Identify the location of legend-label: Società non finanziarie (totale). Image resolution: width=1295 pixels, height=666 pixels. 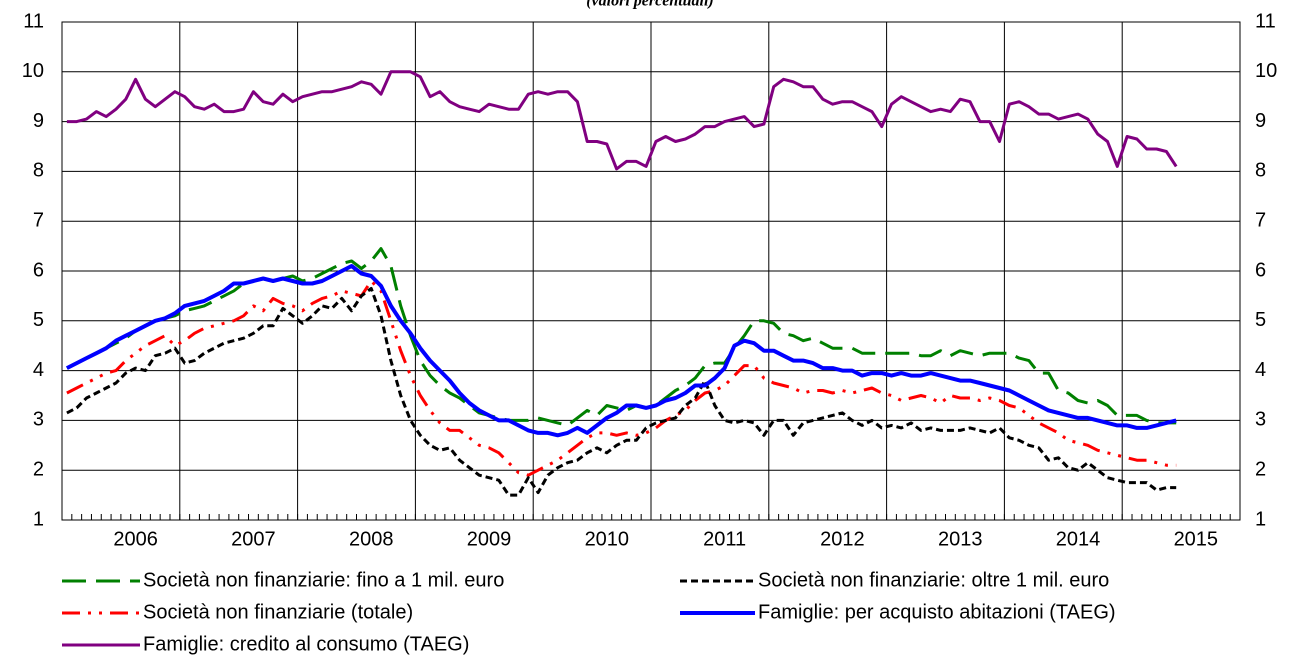
(278, 612).